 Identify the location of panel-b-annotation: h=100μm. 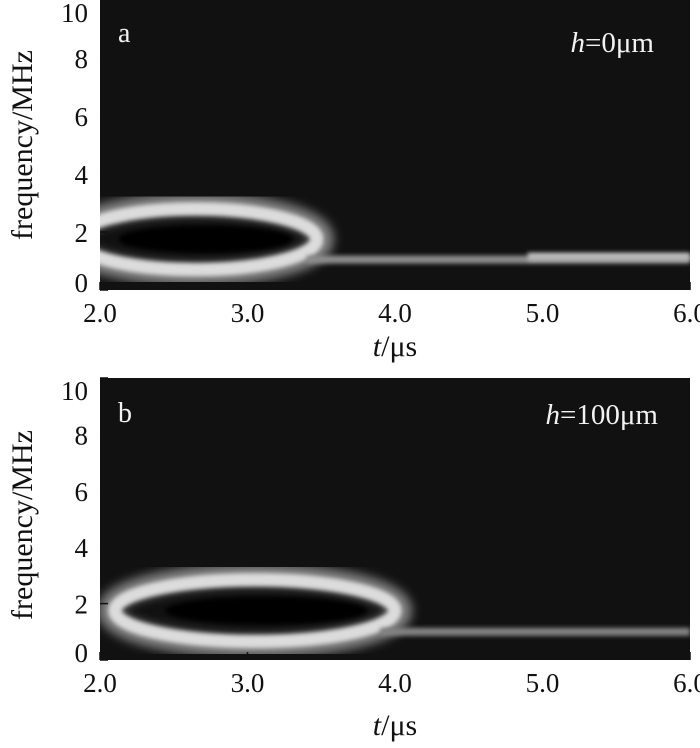
(602, 415).